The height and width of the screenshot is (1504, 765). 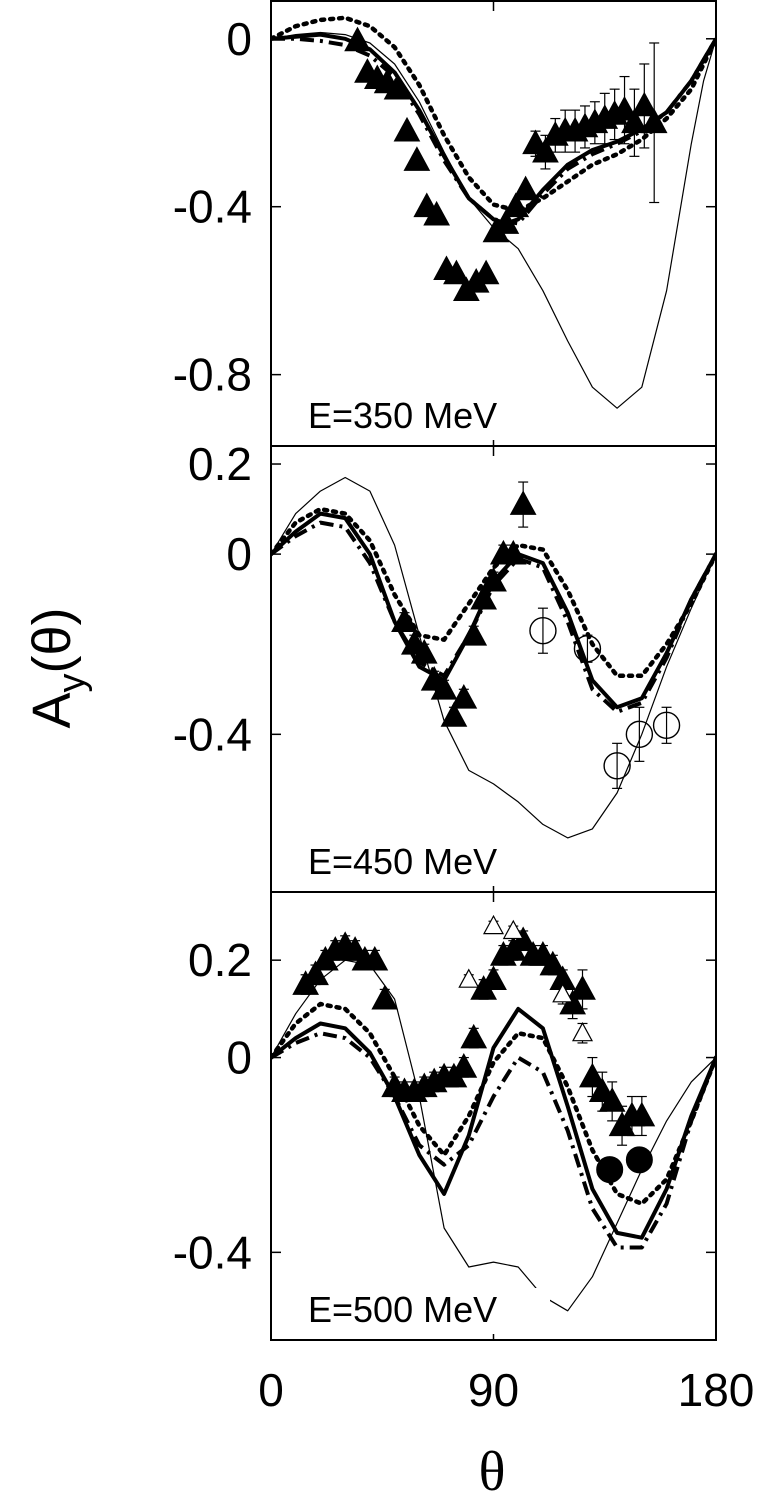 I want to click on energy-label: E=500 MeV, so click(x=402, y=1309).